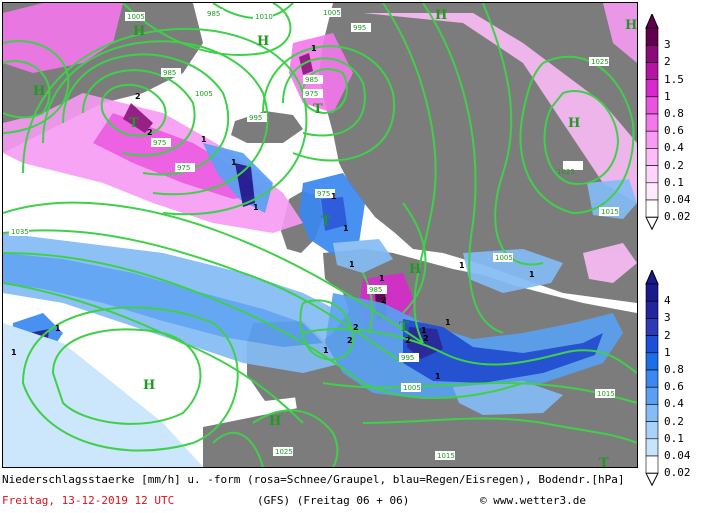  Describe the element at coordinates (20, 232) in the screenshot. I see `isobar-label: 1035` at that location.